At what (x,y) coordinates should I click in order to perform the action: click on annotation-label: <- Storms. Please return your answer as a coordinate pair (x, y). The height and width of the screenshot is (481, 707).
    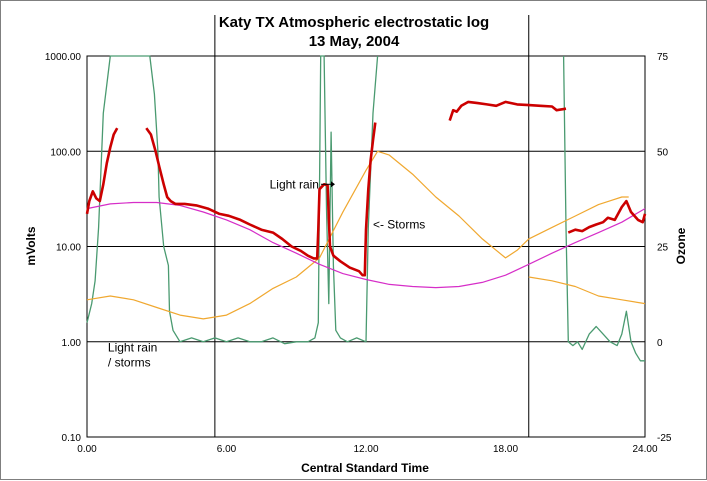
    Looking at the image, I should click on (399, 225).